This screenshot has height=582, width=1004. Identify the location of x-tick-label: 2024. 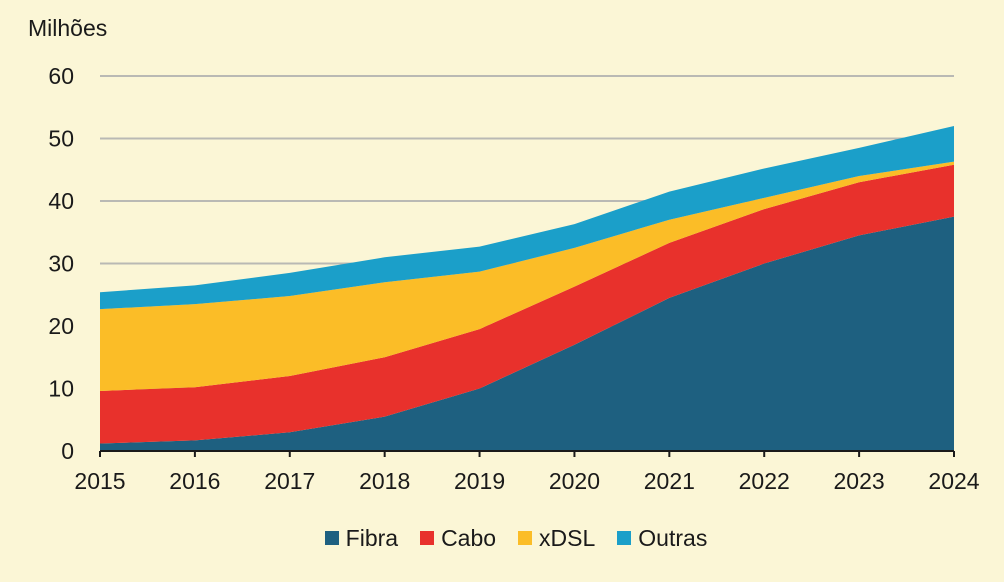
(953, 481).